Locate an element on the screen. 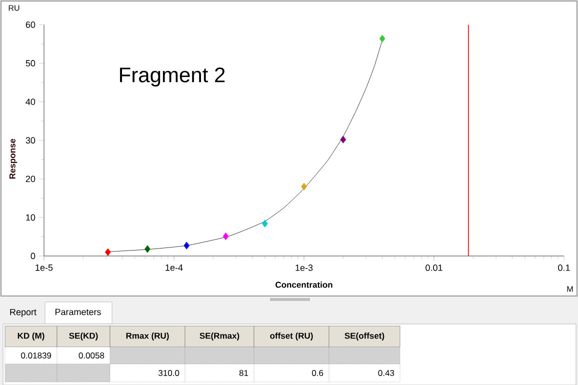 Image resolution: width=578 pixels, height=385 pixels. y-tick-label: 30 is located at coordinates (31, 140).